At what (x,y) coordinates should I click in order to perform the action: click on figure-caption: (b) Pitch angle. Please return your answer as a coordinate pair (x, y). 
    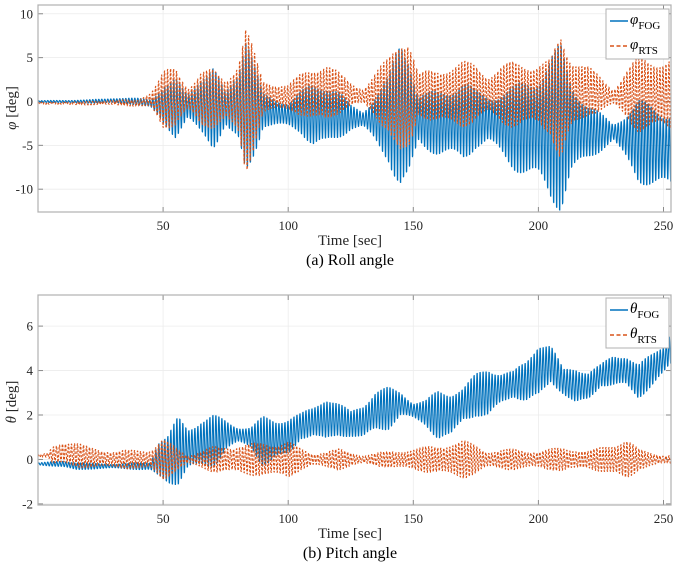
    Looking at the image, I should click on (350, 553).